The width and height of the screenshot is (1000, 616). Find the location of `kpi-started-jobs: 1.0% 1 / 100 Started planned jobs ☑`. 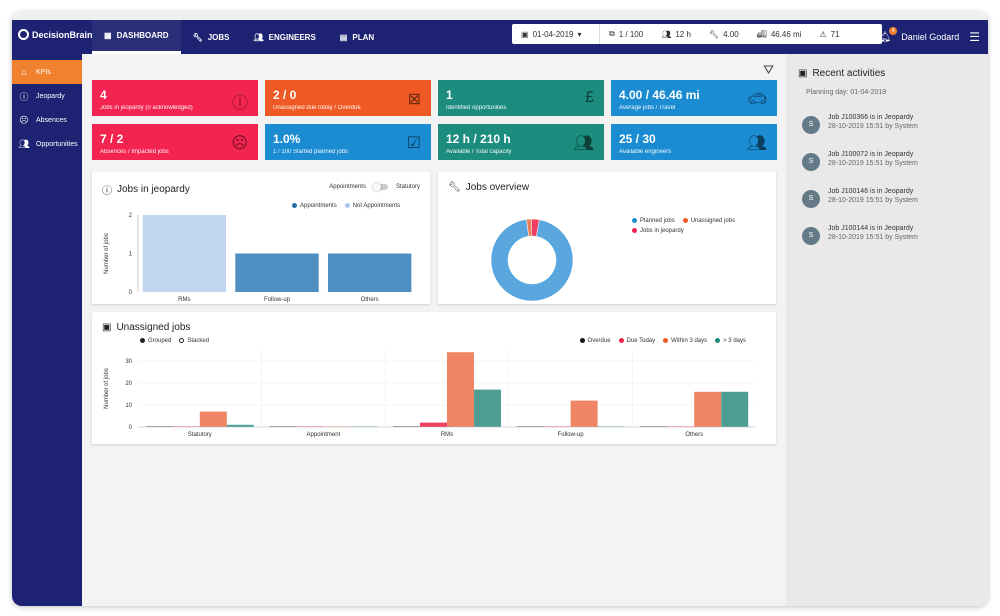

kpi-started-jobs: 1.0% 1 / 100 Started planned jobs ☑ is located at coordinates (348, 142).